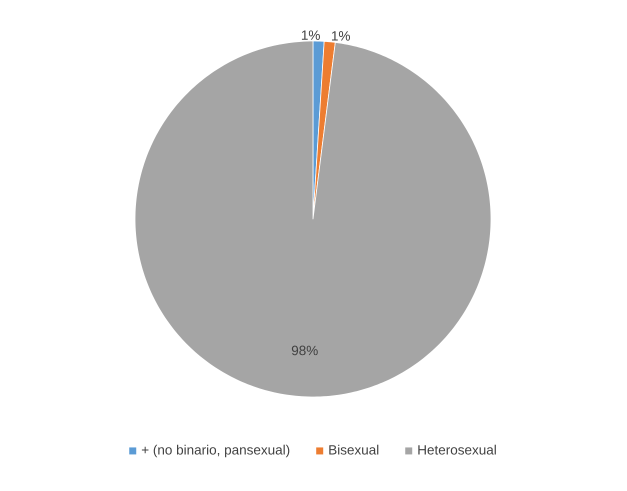 The image size is (627, 491). I want to click on data-label: 98%, so click(305, 351).